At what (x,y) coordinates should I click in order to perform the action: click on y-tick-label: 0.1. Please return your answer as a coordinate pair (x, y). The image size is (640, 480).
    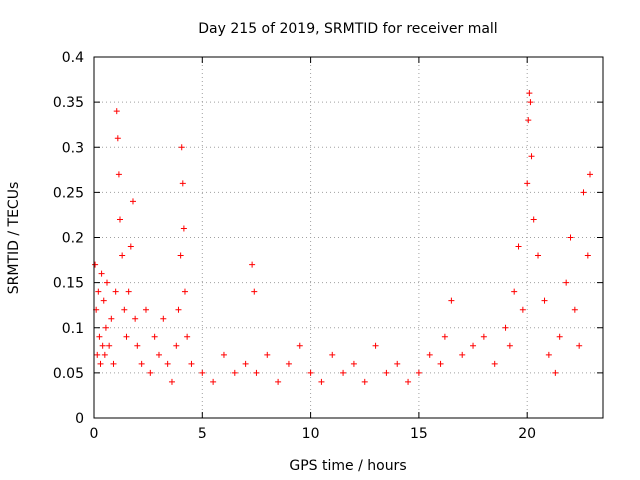
    Looking at the image, I should click on (73, 329).